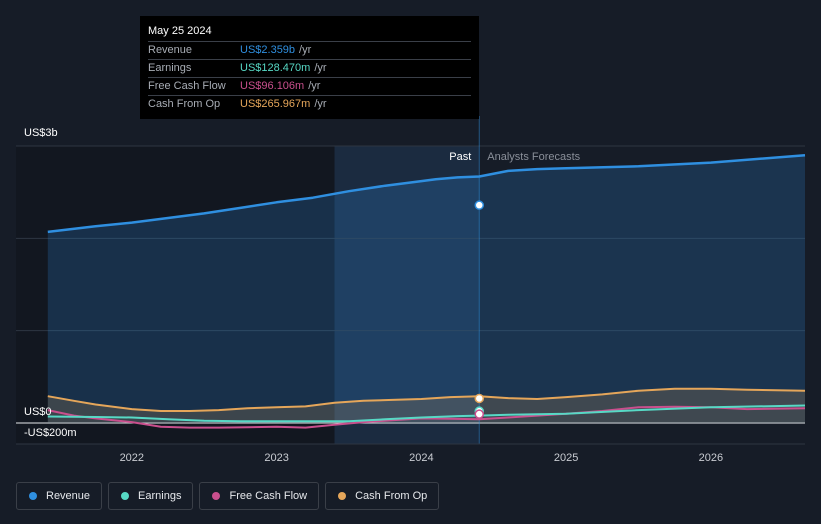  I want to click on tooltip-label: Cash From Op, so click(184, 104).